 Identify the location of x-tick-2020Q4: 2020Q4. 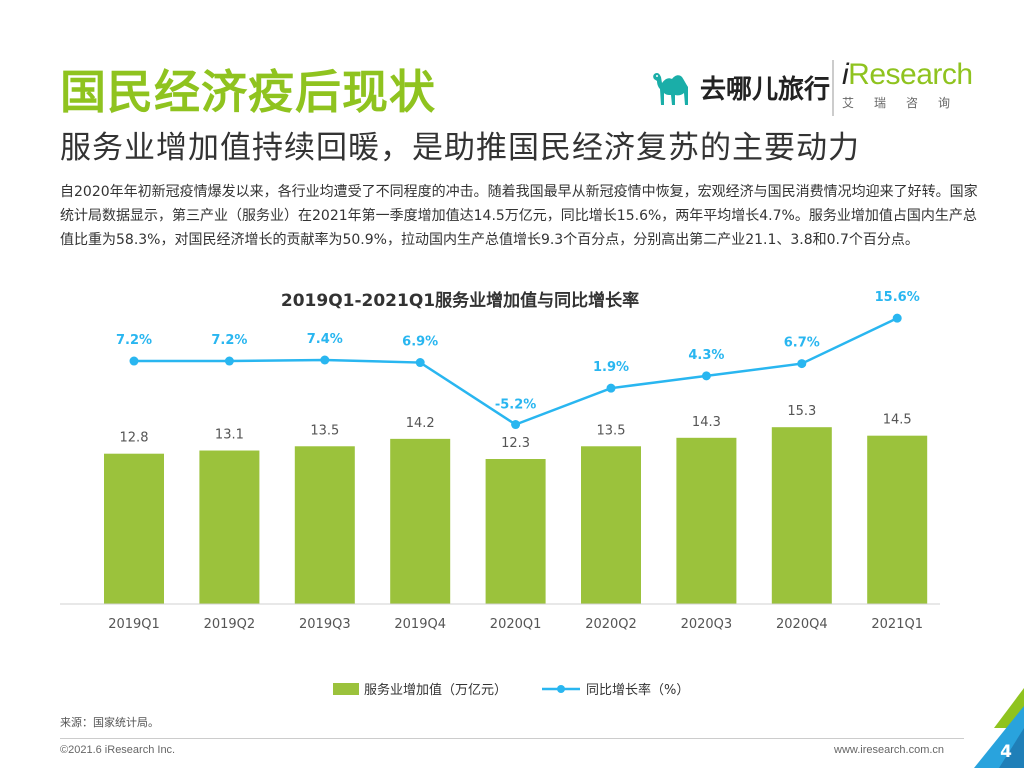
(802, 624).